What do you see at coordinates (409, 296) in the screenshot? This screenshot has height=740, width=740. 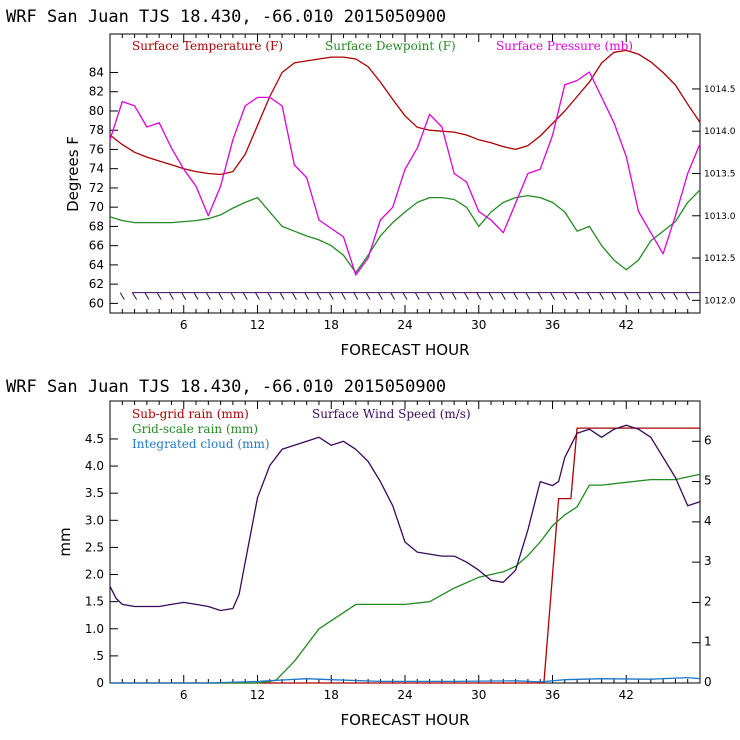 I see `wind-barbs` at bounding box center [409, 296].